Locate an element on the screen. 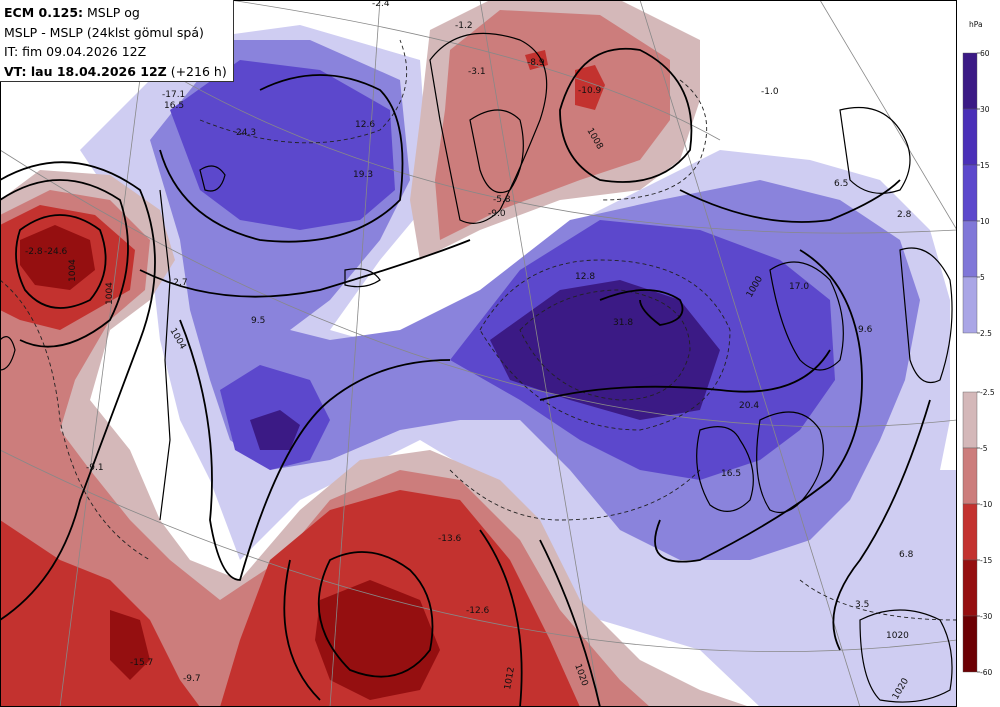 The width and height of the screenshot is (1000, 707). forecast-hour: (+216 h) is located at coordinates (196, 71).